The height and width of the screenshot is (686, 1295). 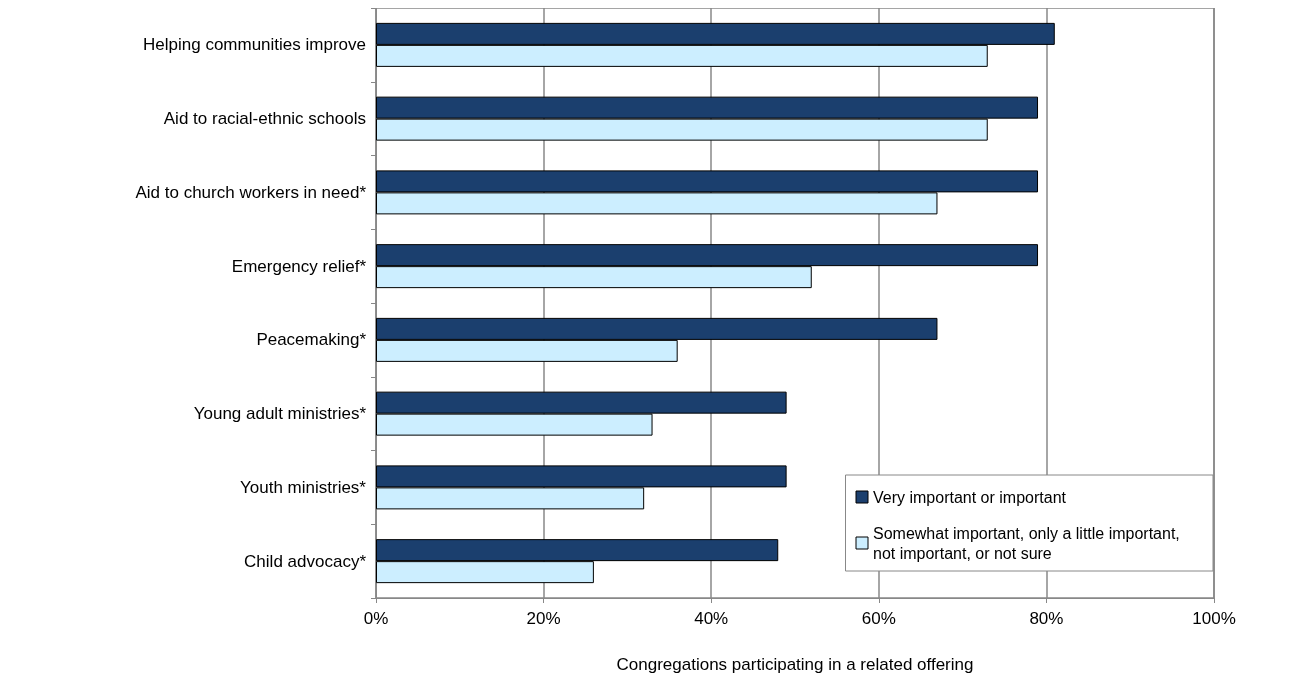 What do you see at coordinates (970, 497) in the screenshot?
I see `legend-label: Very important or important` at bounding box center [970, 497].